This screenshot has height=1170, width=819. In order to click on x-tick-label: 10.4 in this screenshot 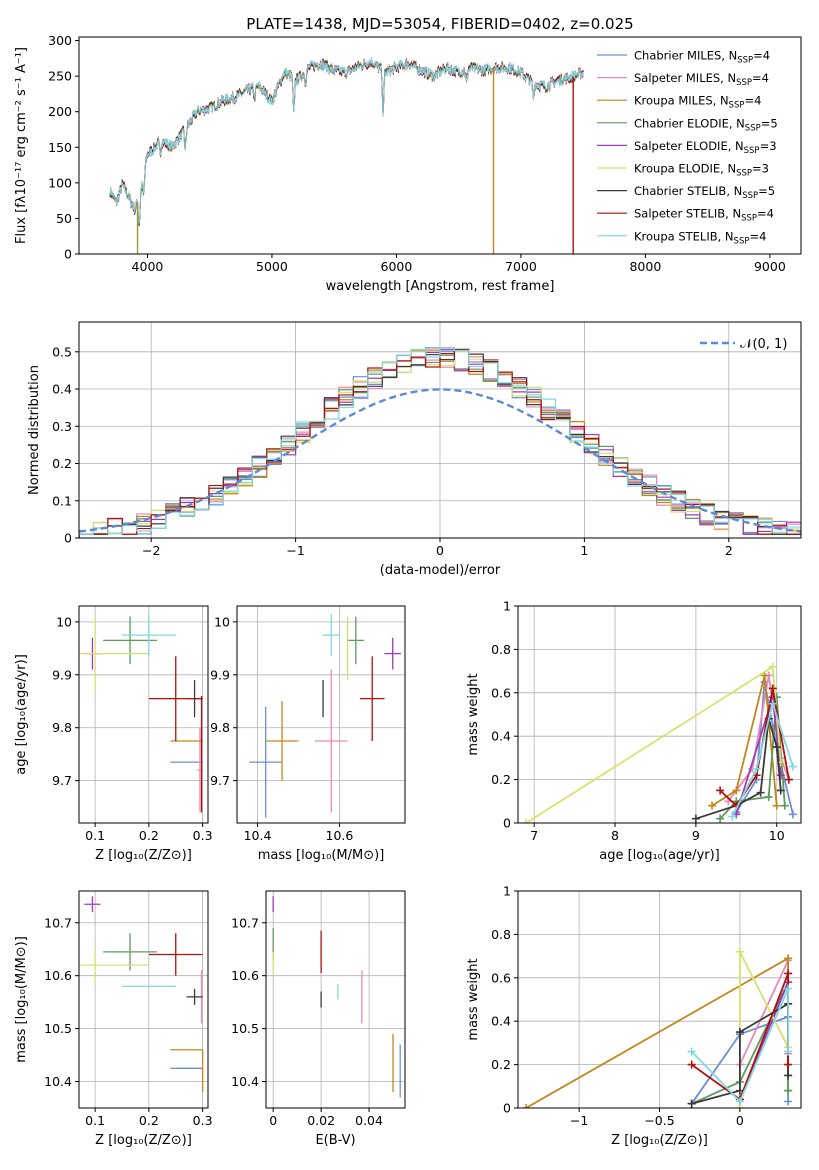, I will do `click(258, 835)`.